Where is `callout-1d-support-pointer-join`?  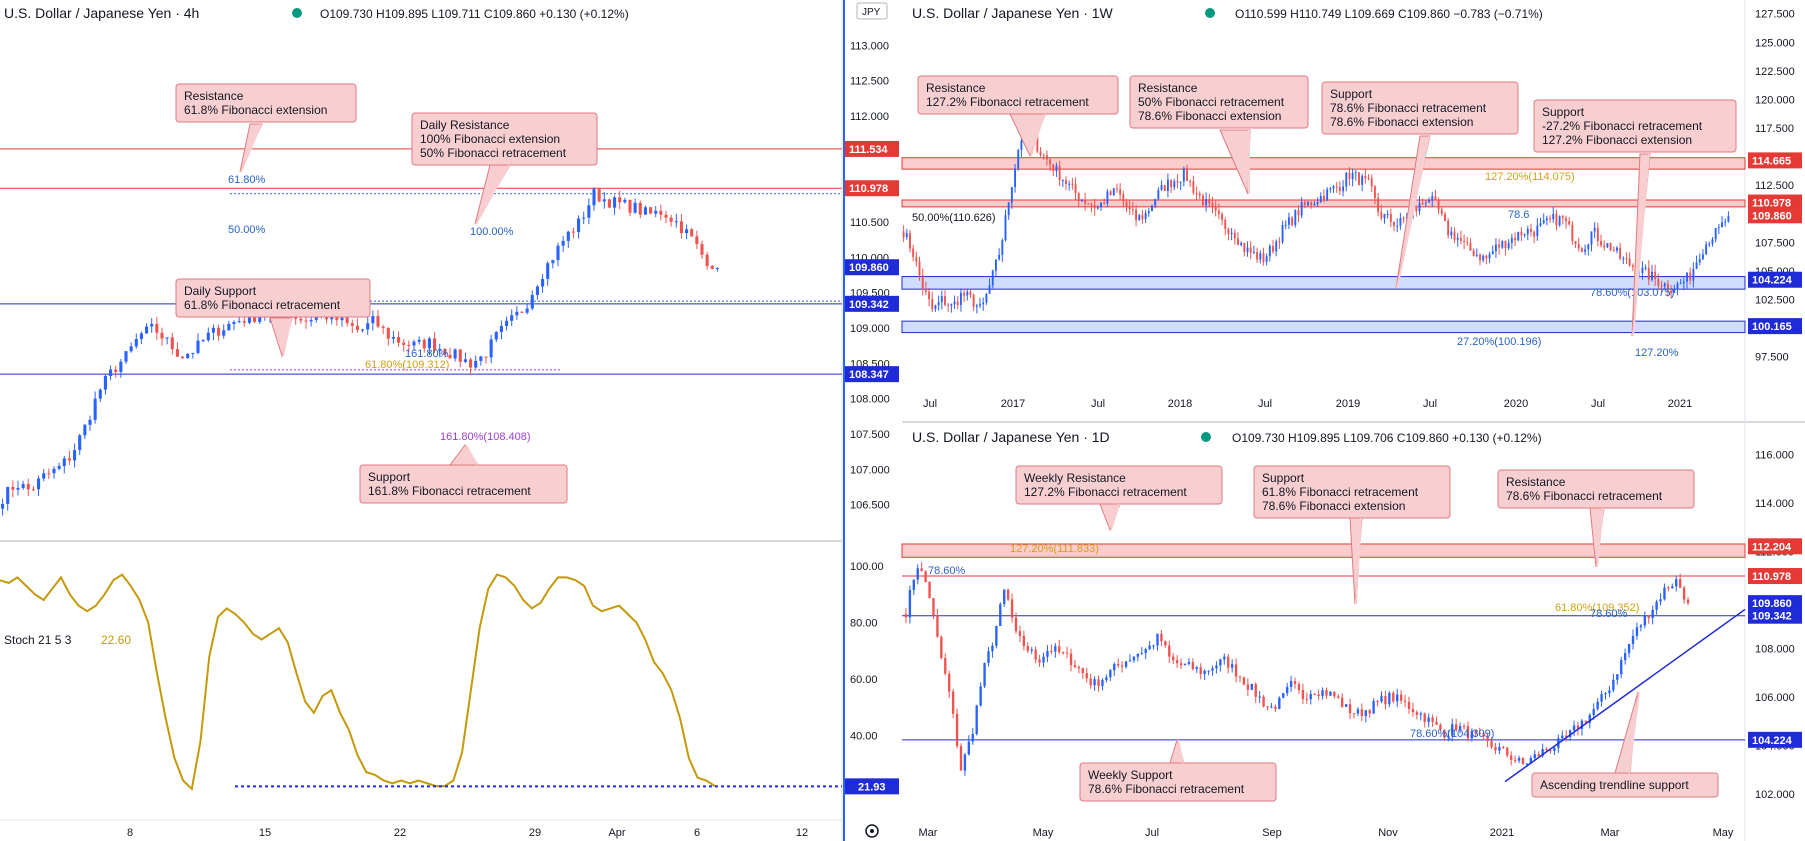 callout-1d-support-pointer-join is located at coordinates (1358, 561).